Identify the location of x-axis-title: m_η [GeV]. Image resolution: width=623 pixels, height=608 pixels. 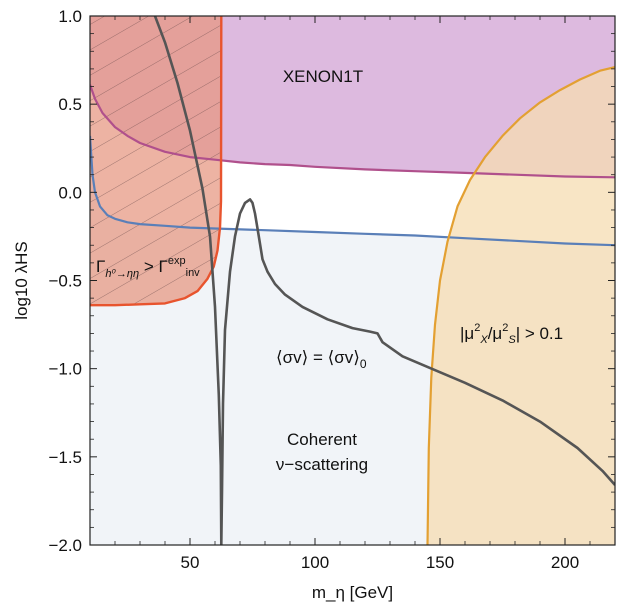
(352, 592).